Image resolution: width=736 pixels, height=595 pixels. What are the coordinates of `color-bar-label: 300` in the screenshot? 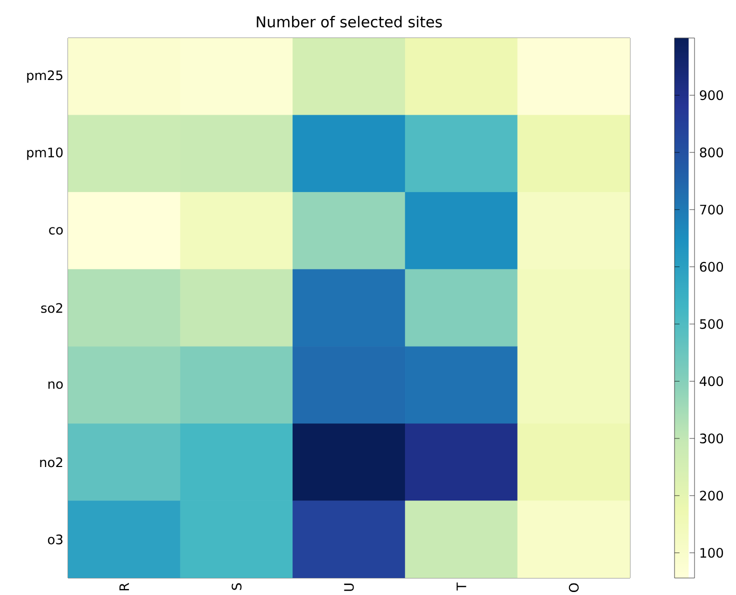 It's located at (712, 439).